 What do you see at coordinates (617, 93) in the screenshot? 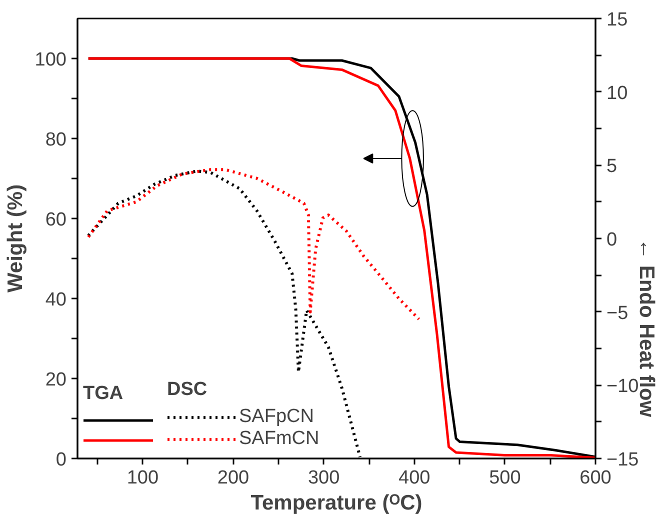
I see `y2-tick-label: 10` at bounding box center [617, 93].